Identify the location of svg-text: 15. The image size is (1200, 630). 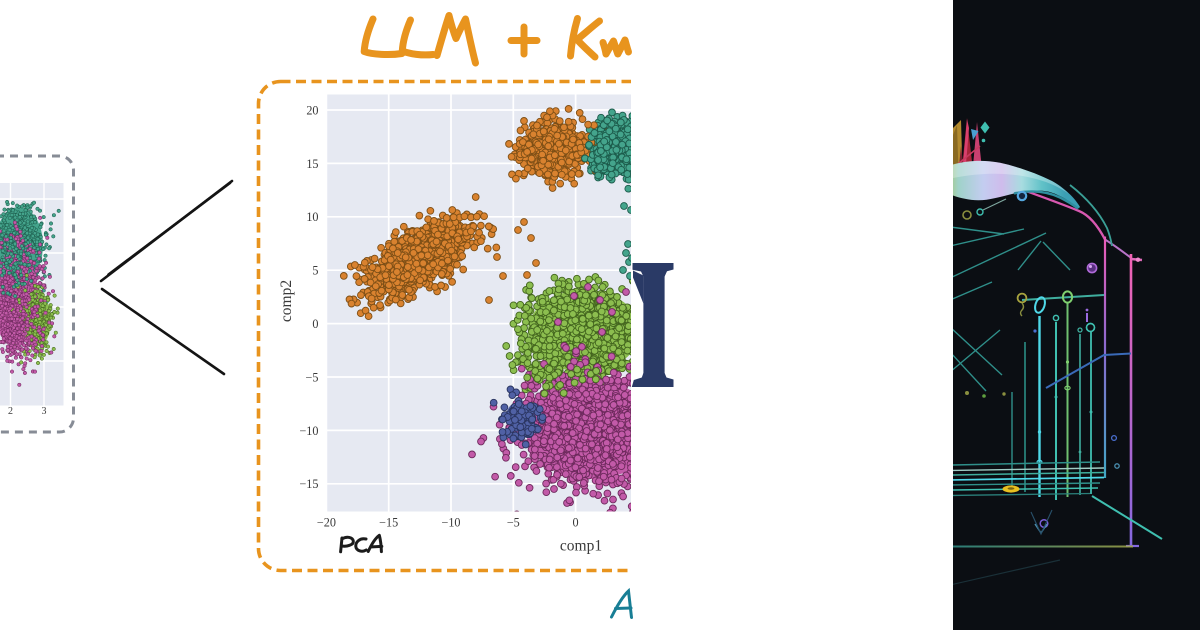
(312, 164).